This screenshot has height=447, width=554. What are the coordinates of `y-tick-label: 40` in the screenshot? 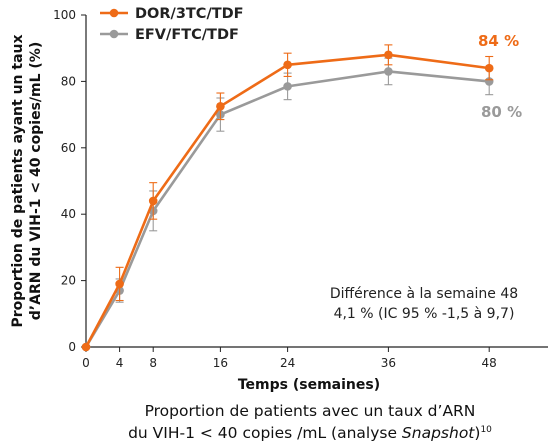 It's located at (68, 214).